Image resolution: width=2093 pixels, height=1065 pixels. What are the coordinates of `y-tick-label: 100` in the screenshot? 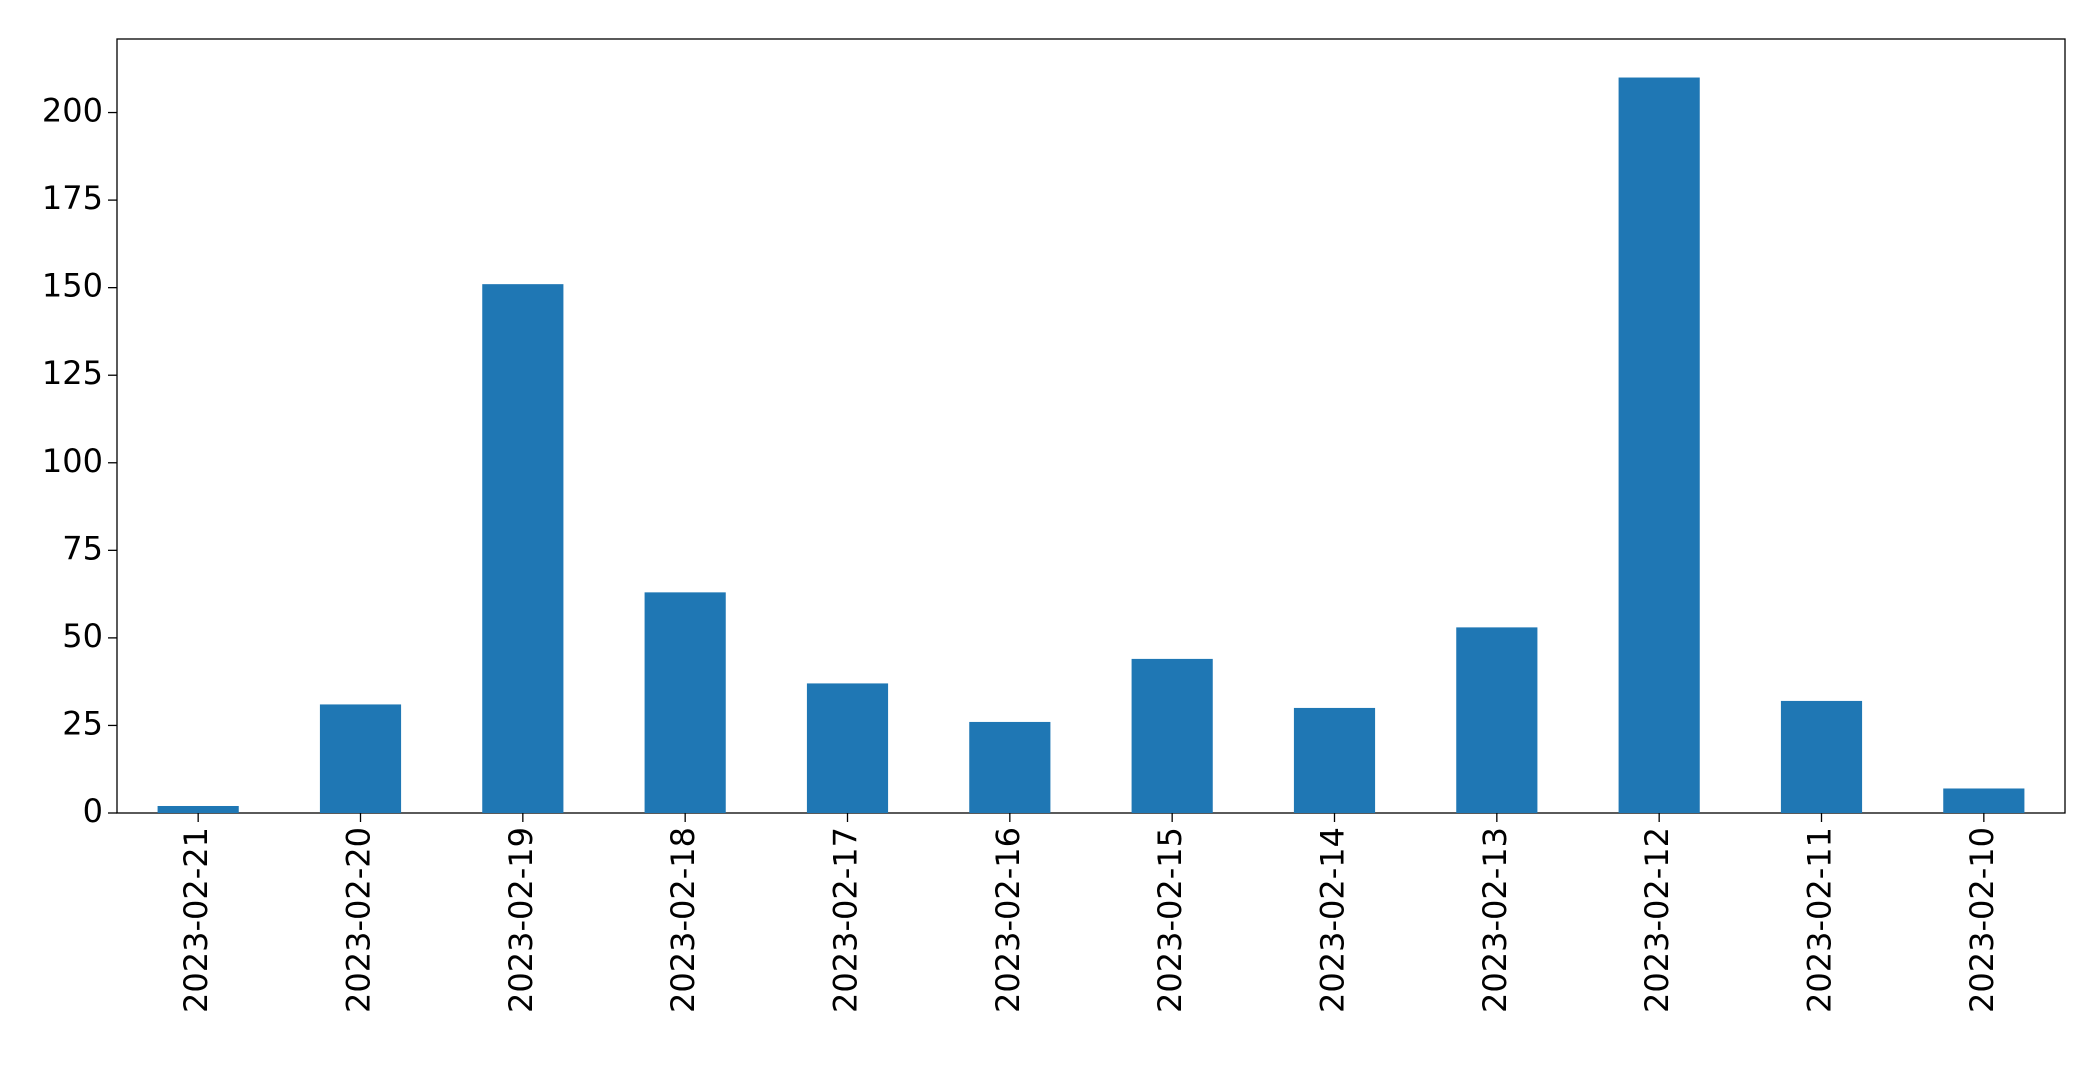 It's located at (72, 461).